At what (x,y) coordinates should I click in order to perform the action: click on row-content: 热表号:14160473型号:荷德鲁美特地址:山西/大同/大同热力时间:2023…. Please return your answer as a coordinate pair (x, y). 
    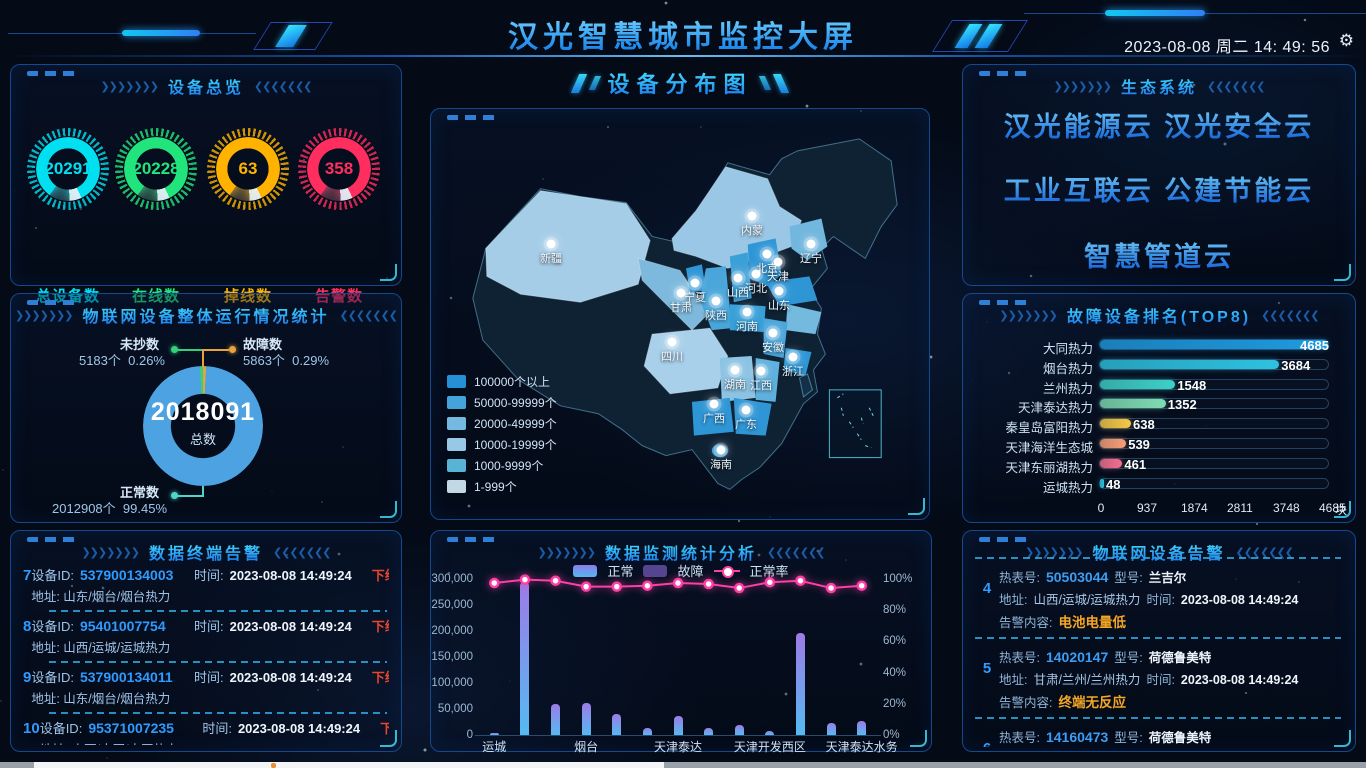
    Looking at the image, I should click on (1171, 735).